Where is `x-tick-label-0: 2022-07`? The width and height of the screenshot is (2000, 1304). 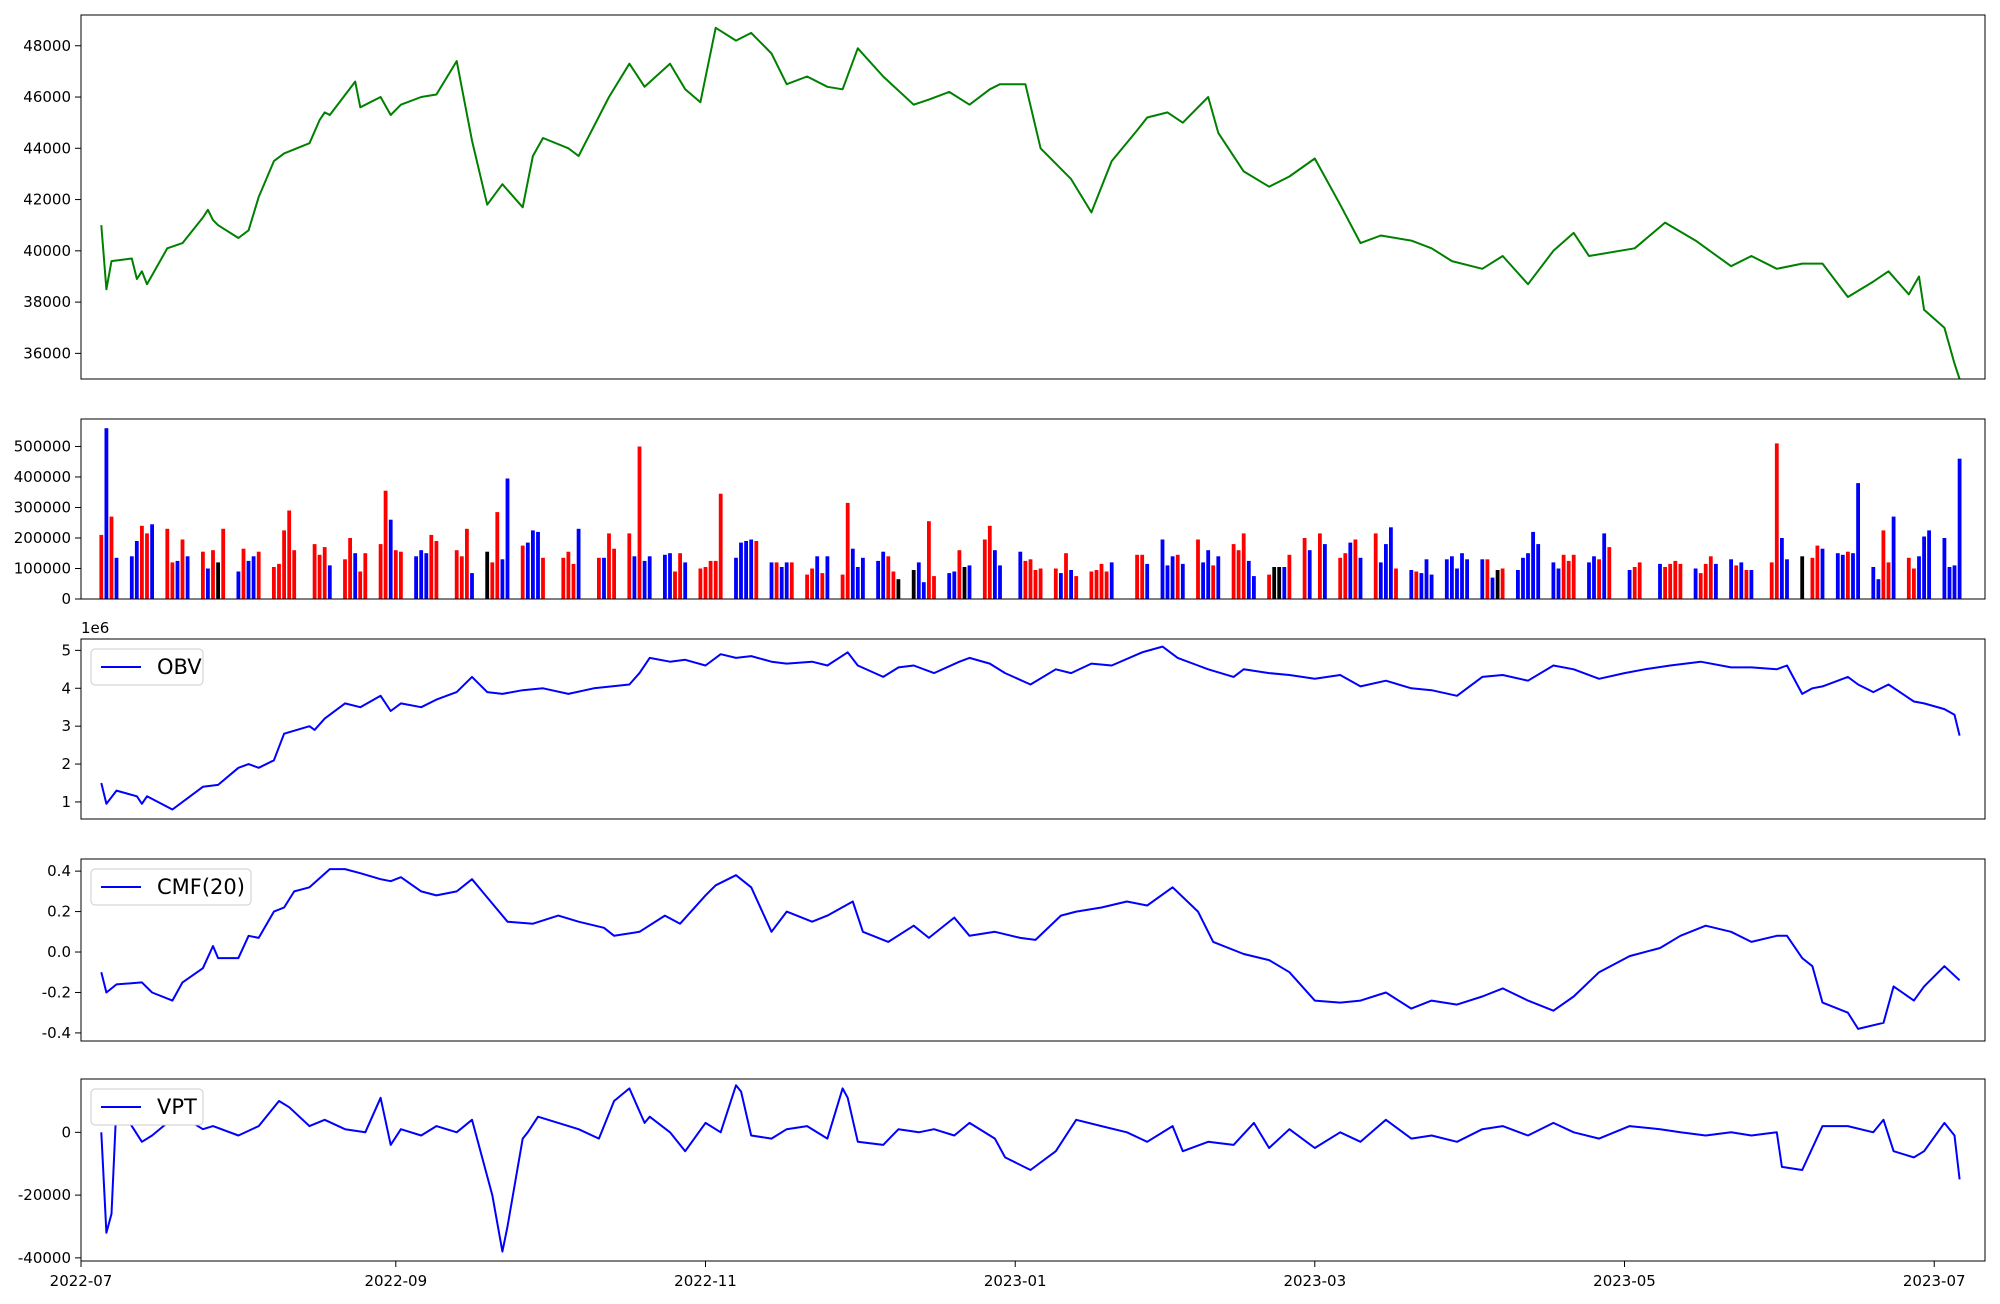
x-tick-label-0: 2022-07 is located at coordinates (81, 1281).